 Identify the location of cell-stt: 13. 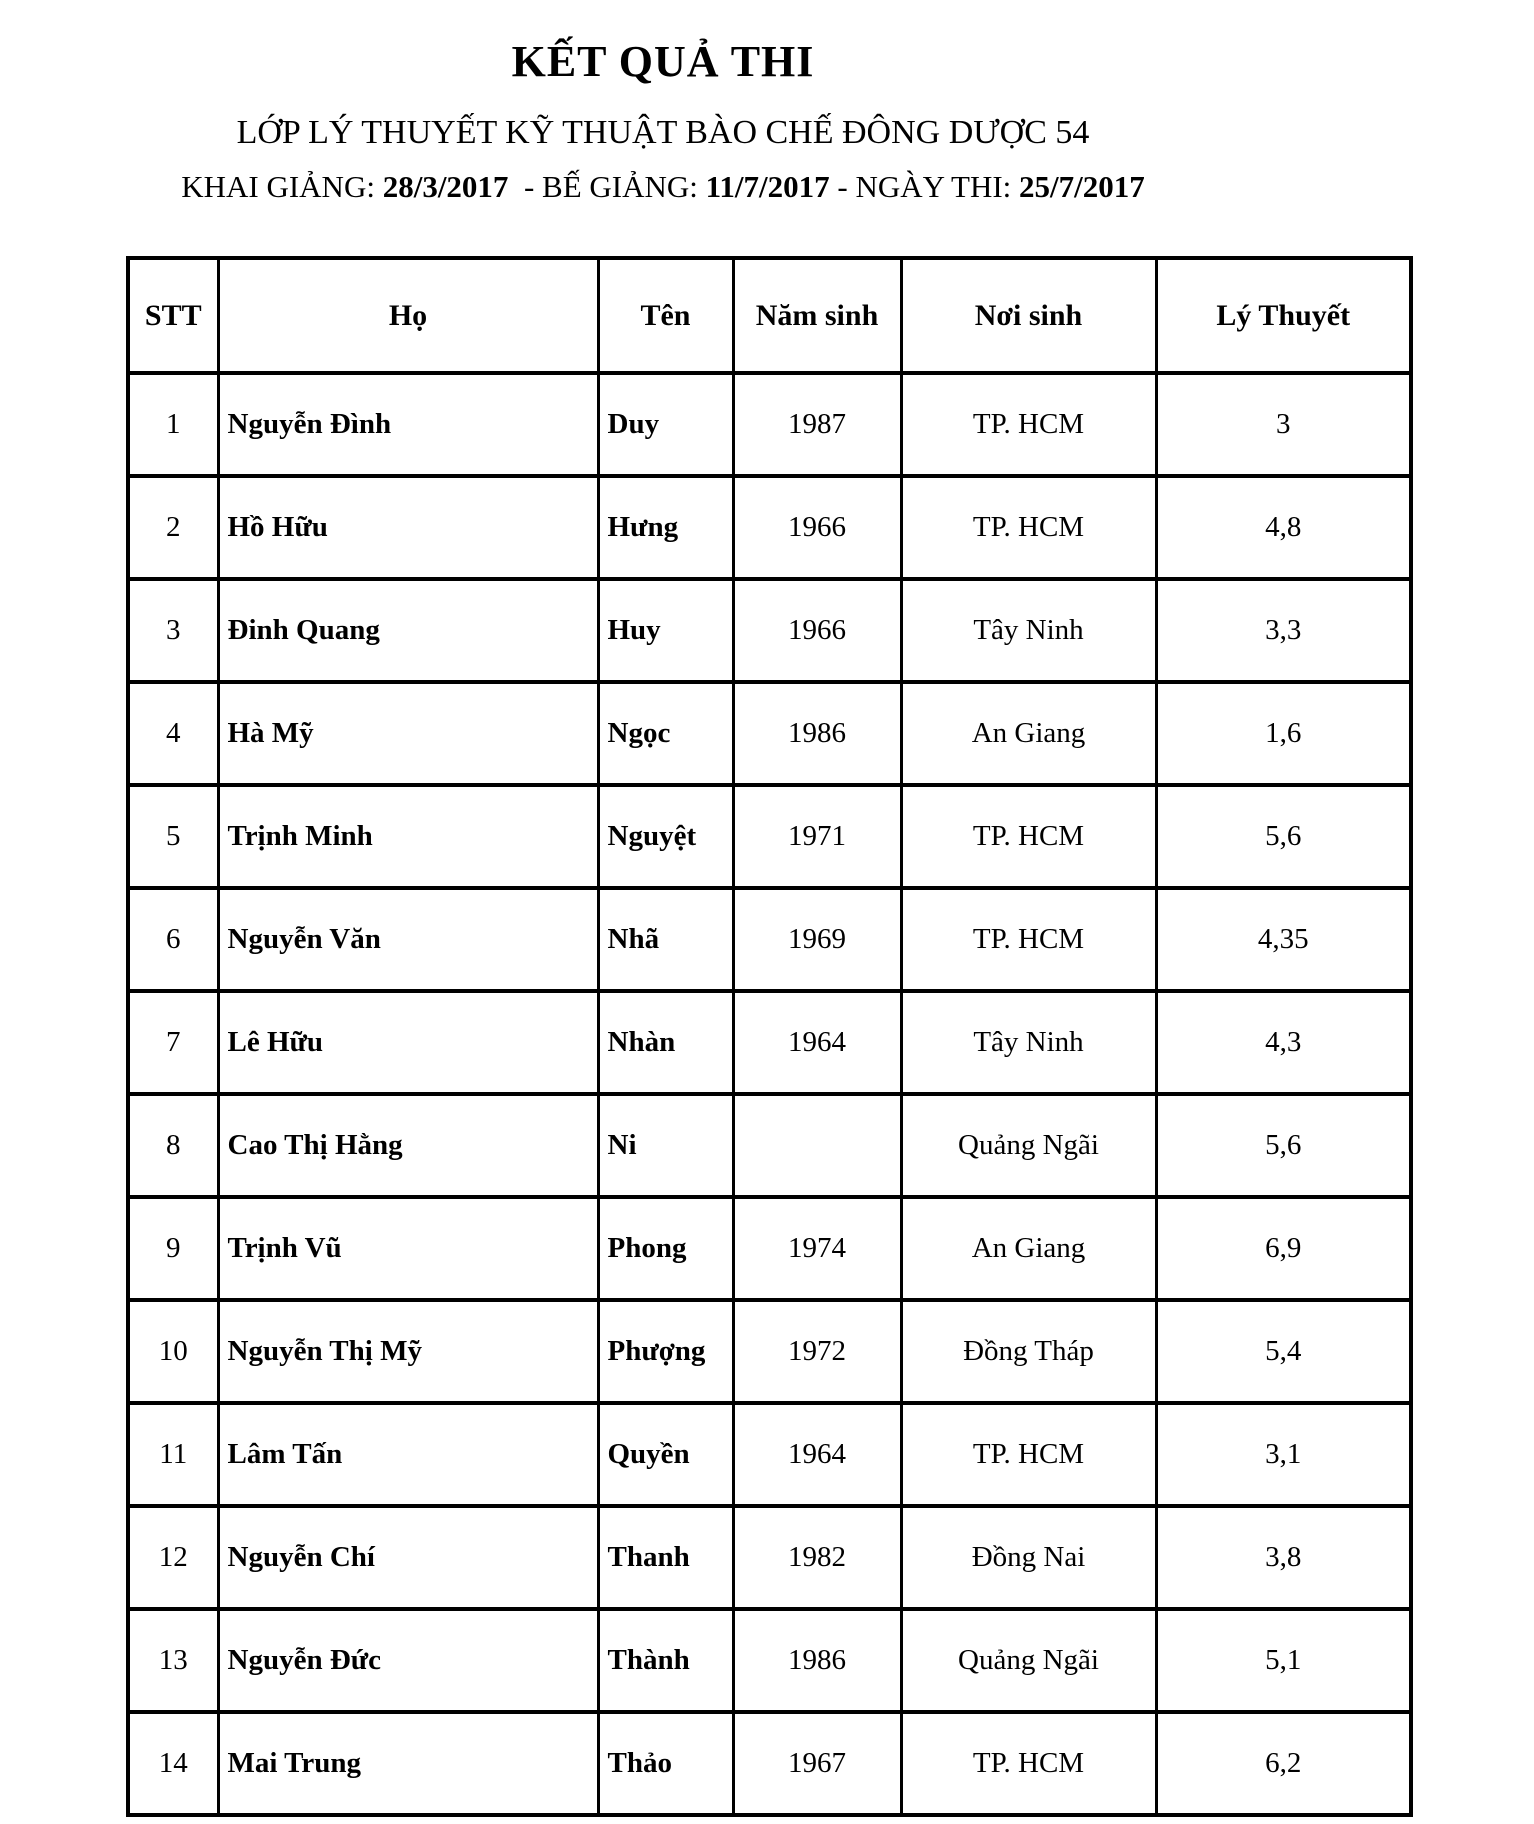
(173, 1661).